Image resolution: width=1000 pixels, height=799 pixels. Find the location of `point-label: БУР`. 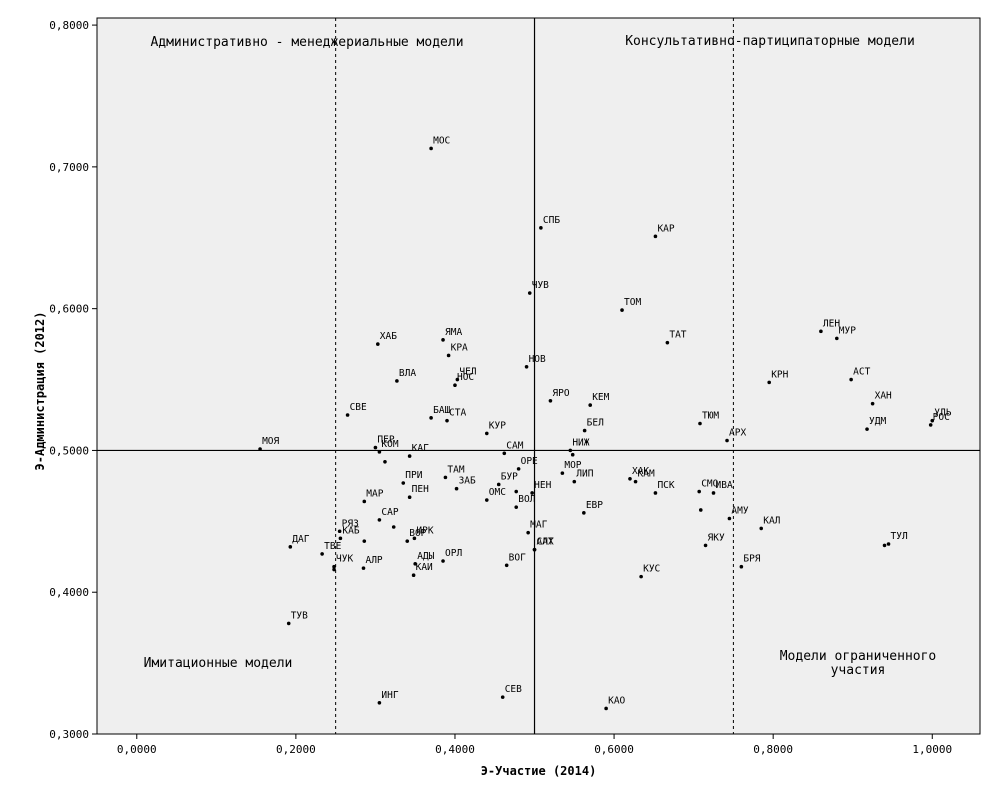

point-label: БУР is located at coordinates (509, 476).